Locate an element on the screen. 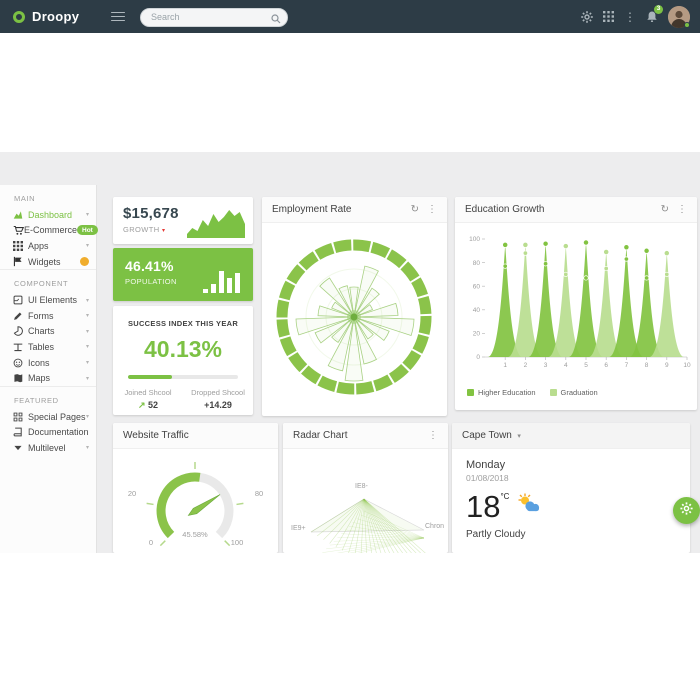 The width and height of the screenshot is (700, 700). traffic-gauge-chart: 0 20 80 100 45.58% is located at coordinates (195, 504).